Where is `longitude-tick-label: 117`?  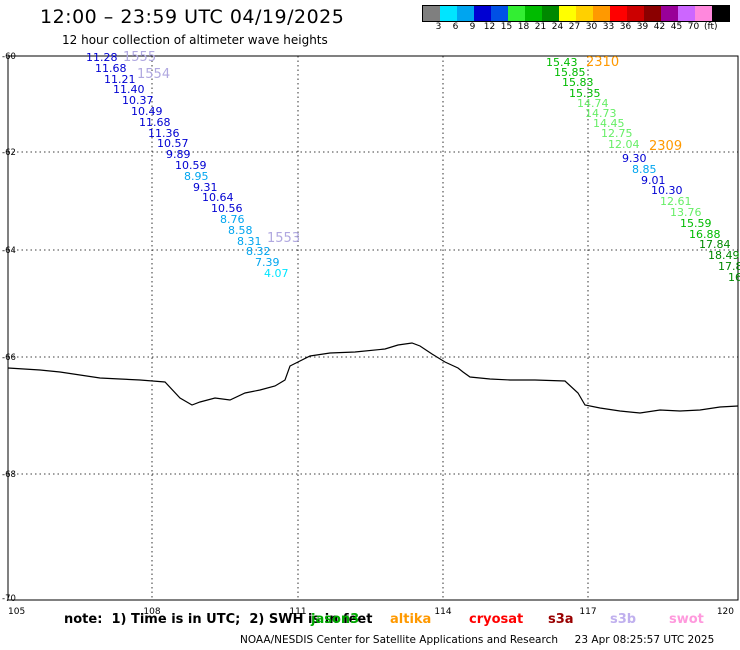 longitude-tick-label: 117 is located at coordinates (587, 612).